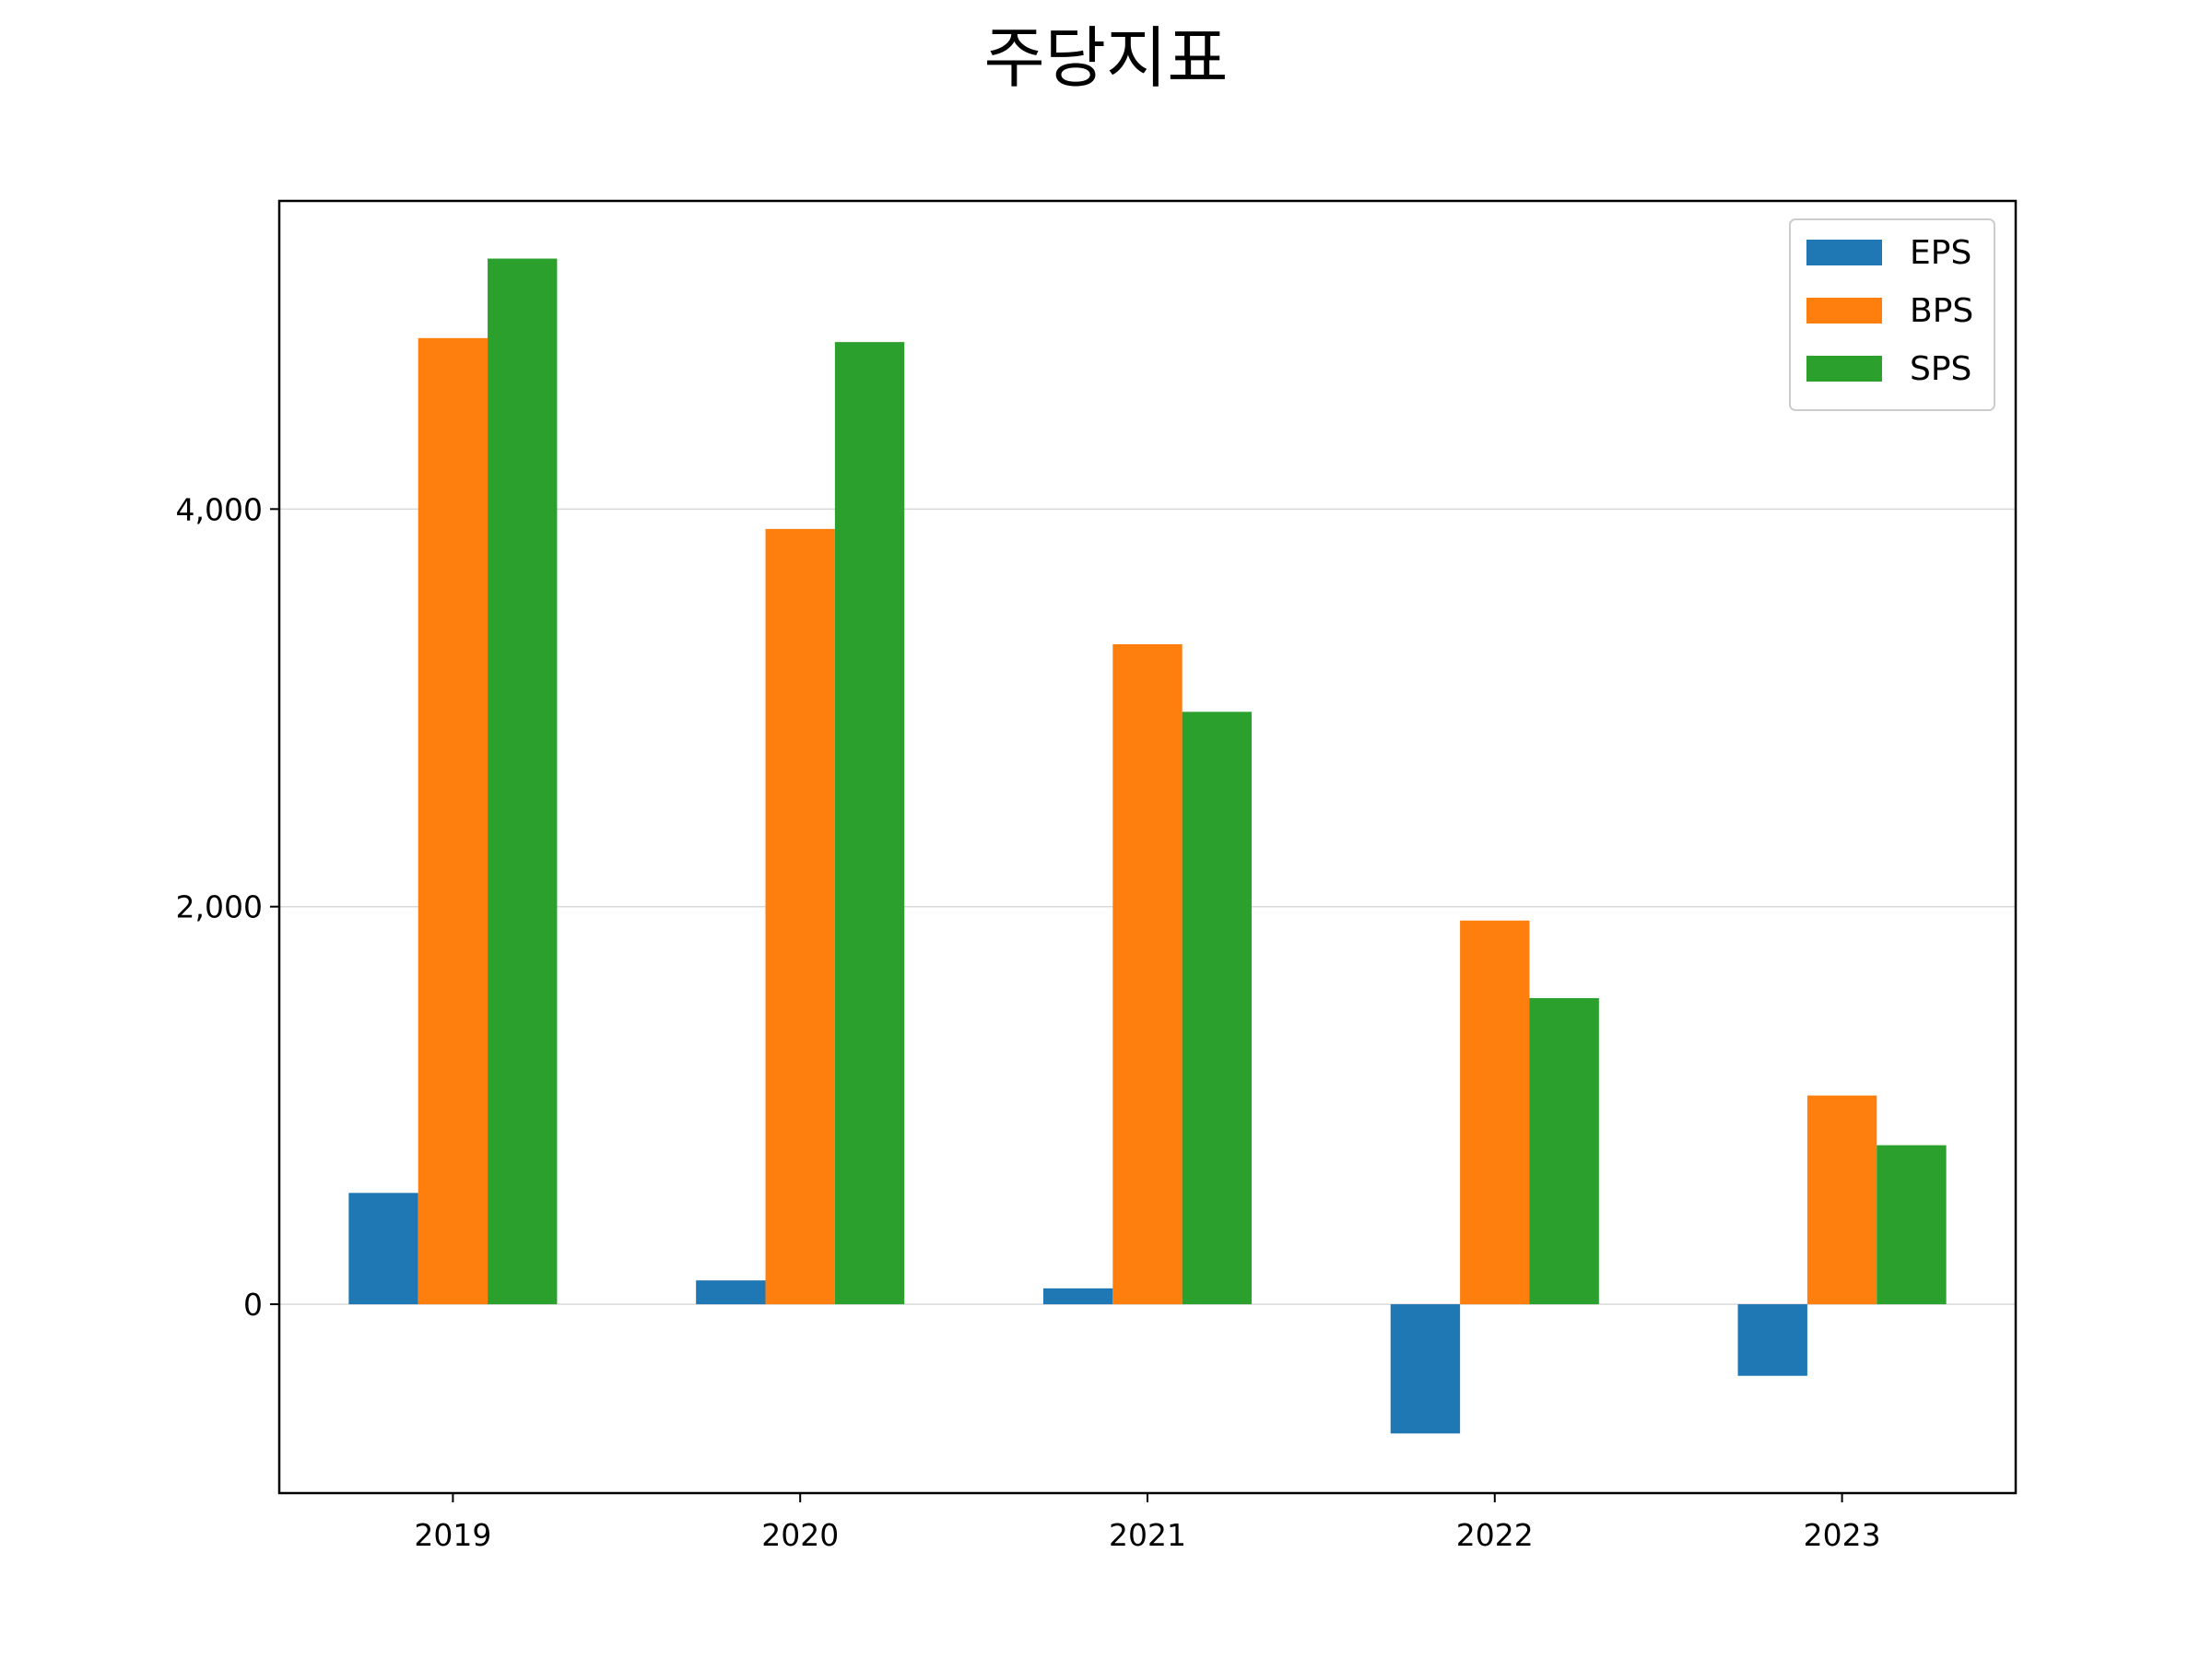  I want to click on legend-label-eps: EPS, so click(1940, 253).